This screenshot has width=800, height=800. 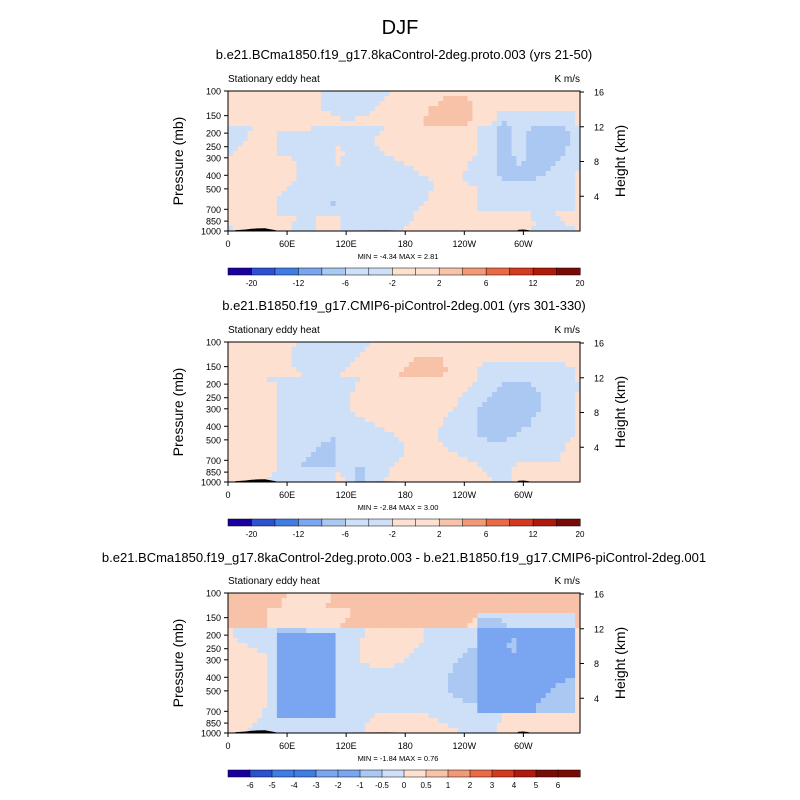 What do you see at coordinates (398, 256) in the screenshot?
I see `min-max-stats: MIN = -4.34 MAX = 2.81` at bounding box center [398, 256].